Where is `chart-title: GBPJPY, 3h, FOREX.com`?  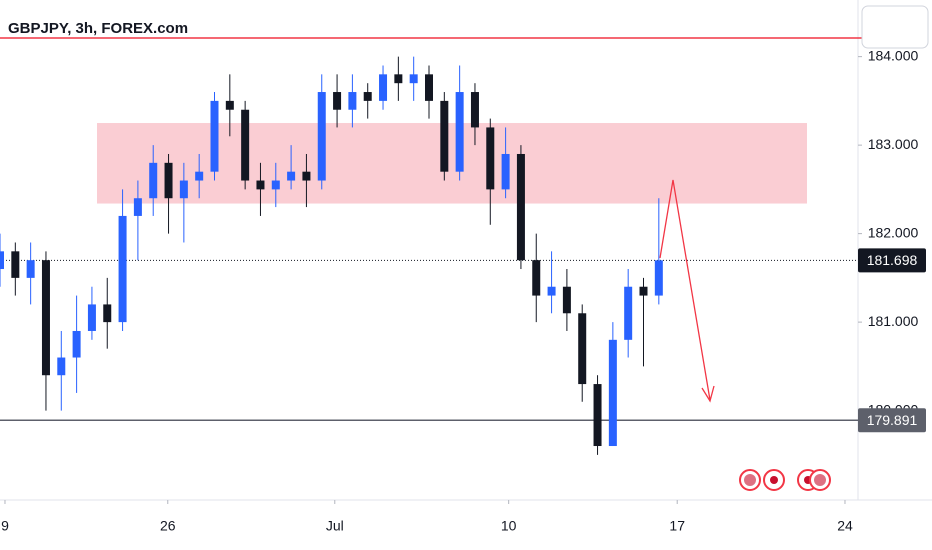 chart-title: GBPJPY, 3h, FOREX.com is located at coordinates (98, 28).